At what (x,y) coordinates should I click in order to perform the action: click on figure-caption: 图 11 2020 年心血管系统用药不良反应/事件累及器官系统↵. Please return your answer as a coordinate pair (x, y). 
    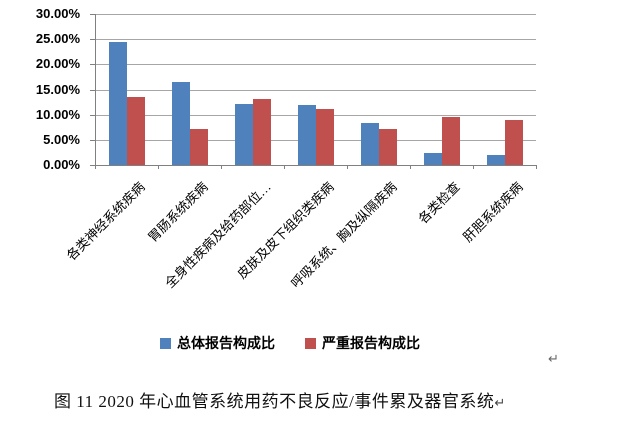
    Looking at the image, I should click on (279, 399).